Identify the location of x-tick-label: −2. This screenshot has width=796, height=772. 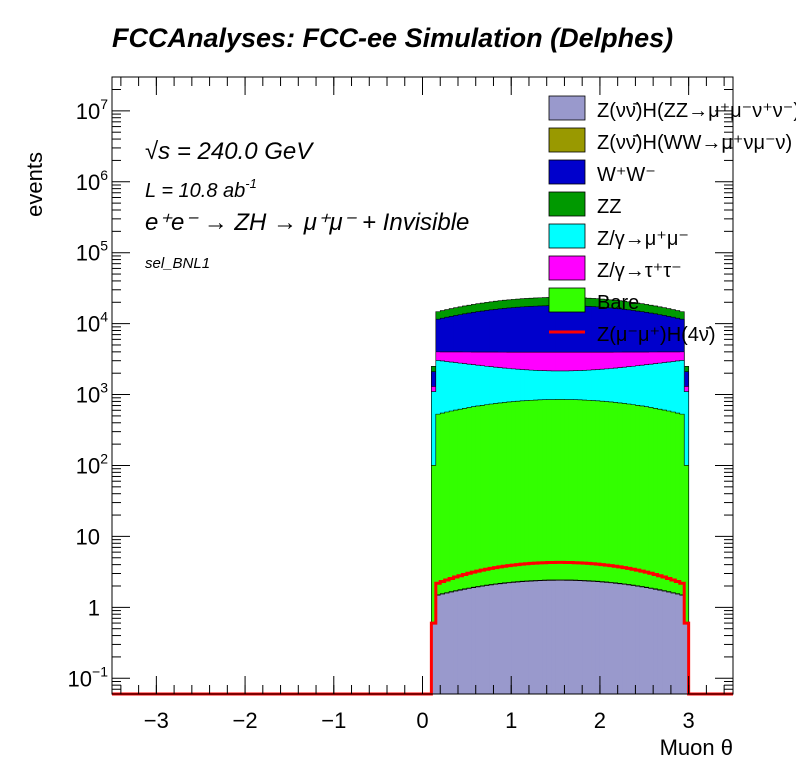
(245, 720).